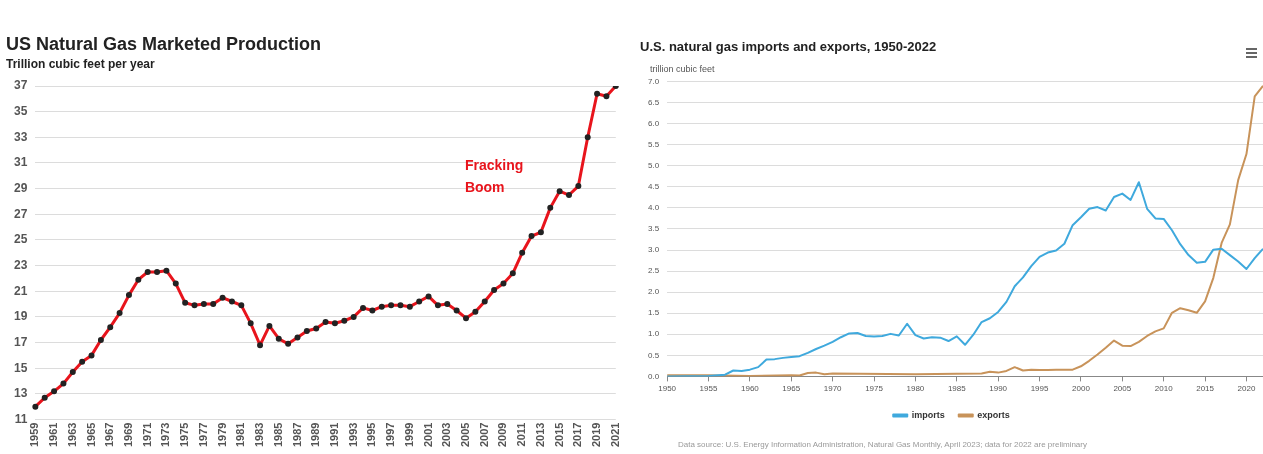  What do you see at coordinates (20, 213) in the screenshot?
I see `y-tick-label: 27` at bounding box center [20, 213].